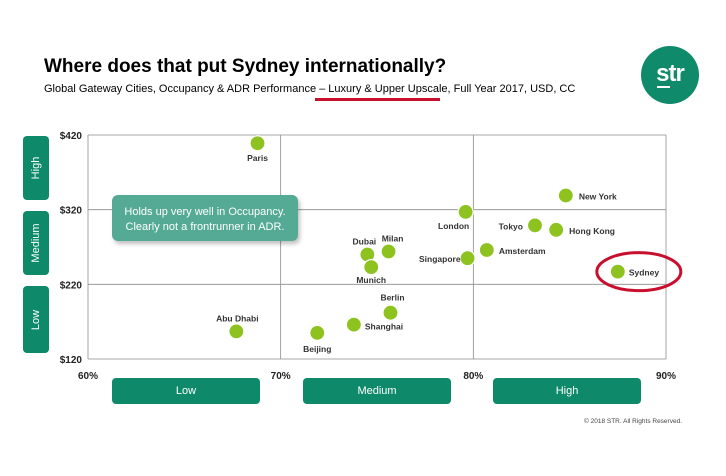  What do you see at coordinates (388, 251) in the screenshot?
I see `point-milan` at bounding box center [388, 251].